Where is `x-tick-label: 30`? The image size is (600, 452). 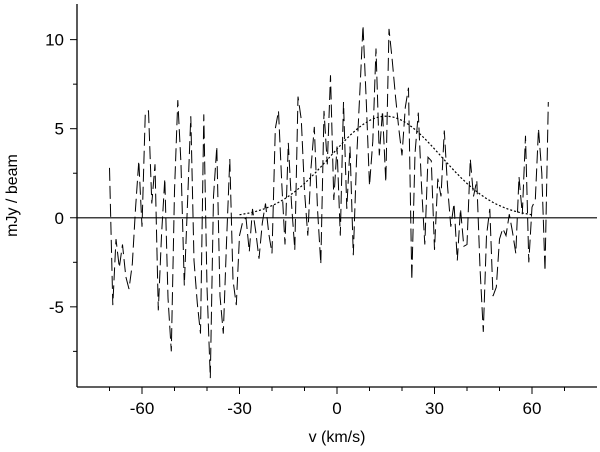 x-tick-label: 30 is located at coordinates (434, 408).